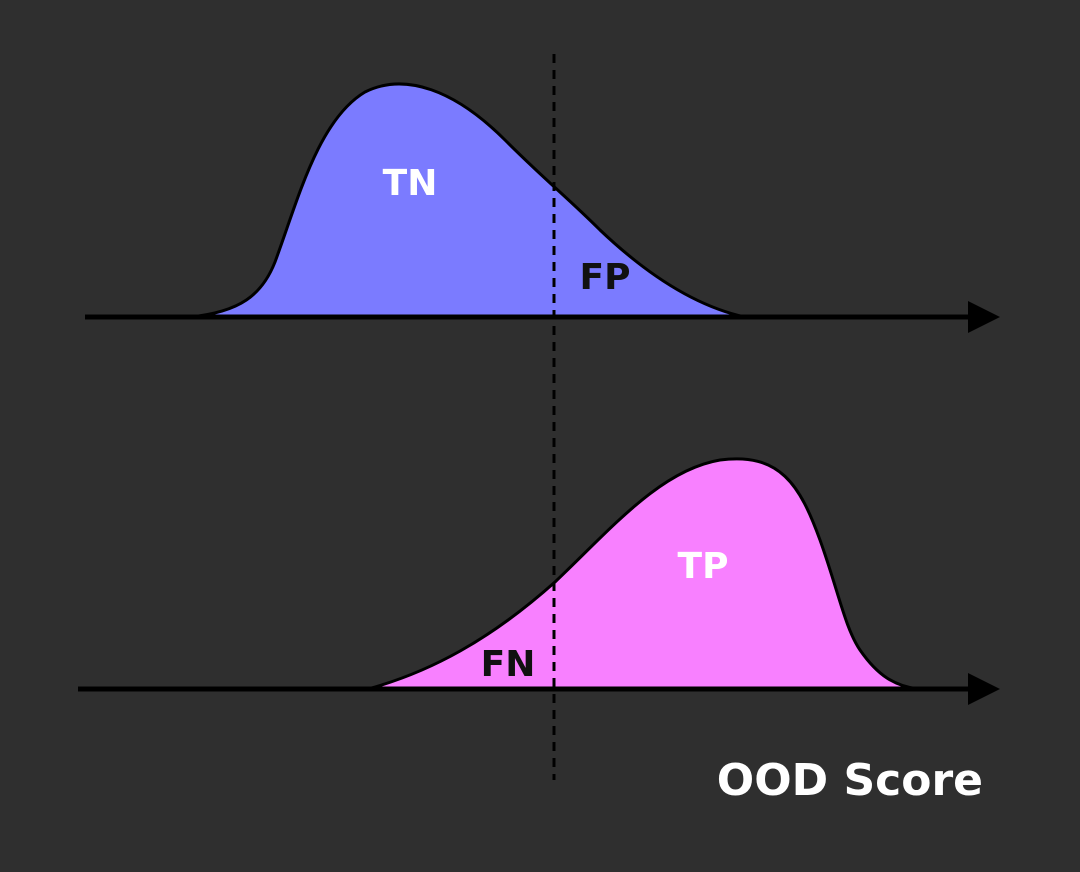 This screenshot has height=872, width=1080. What do you see at coordinates (539, 689) in the screenshot?
I see `bottom-axis` at bounding box center [539, 689].